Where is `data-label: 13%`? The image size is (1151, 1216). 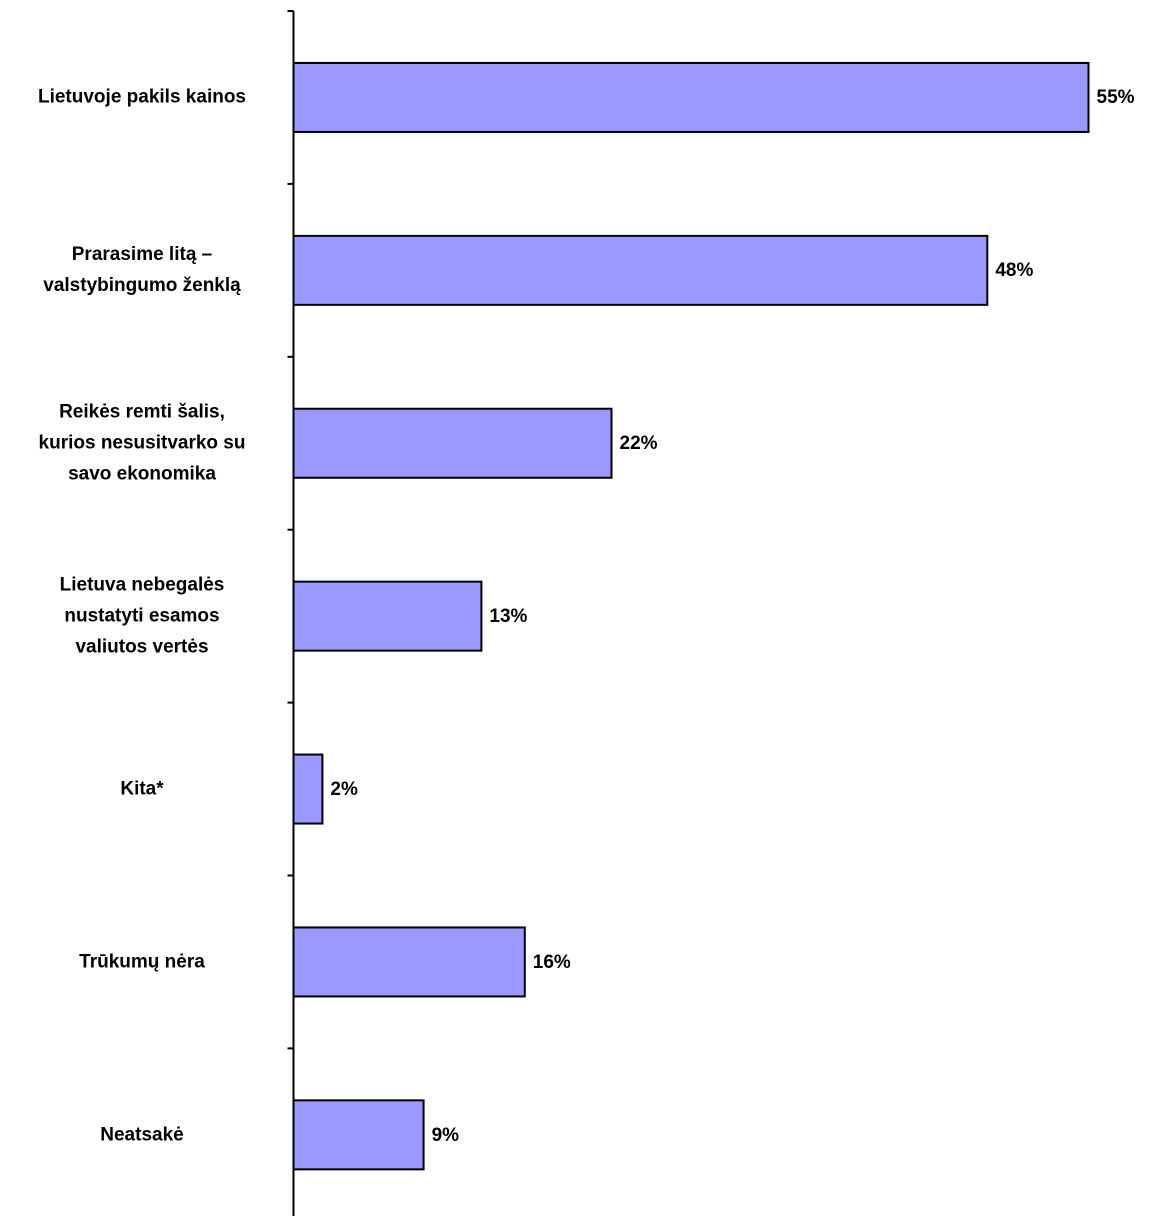 data-label: 13% is located at coordinates (508, 617).